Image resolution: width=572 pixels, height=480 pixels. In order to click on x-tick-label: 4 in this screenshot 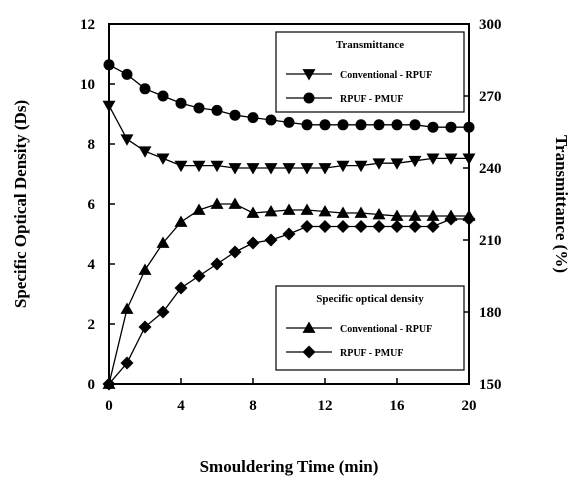, I will do `click(181, 406)`.